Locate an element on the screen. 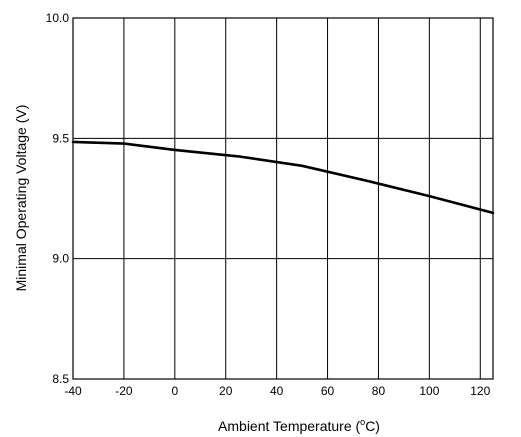 The height and width of the screenshot is (437, 521). x-tick-label: 20 is located at coordinates (226, 391).